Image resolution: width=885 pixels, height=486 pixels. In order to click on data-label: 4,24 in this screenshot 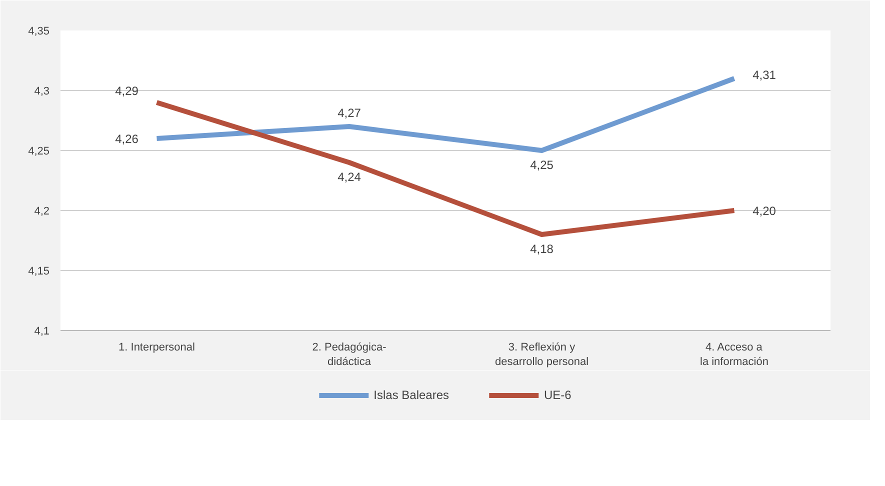, I will do `click(350, 177)`.